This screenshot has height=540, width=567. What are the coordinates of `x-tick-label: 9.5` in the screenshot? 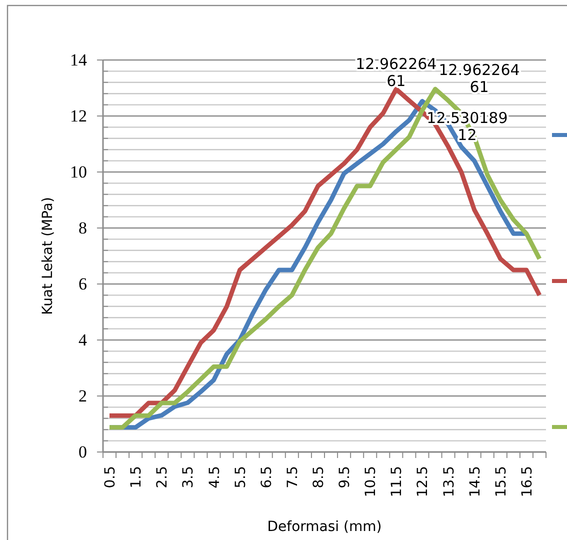 It's located at (345, 477).